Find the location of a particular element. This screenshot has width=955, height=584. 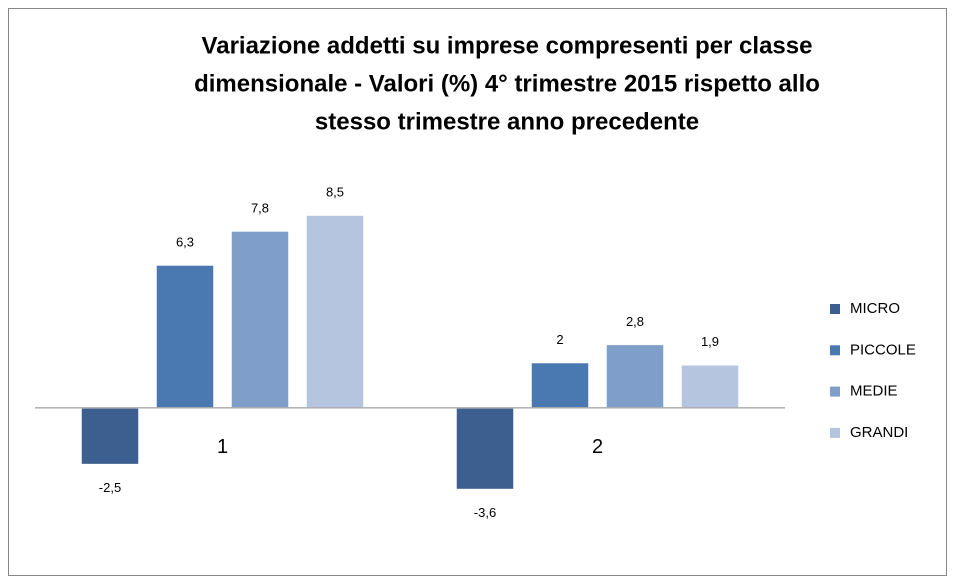

legend-label: MICRO is located at coordinates (875, 308).